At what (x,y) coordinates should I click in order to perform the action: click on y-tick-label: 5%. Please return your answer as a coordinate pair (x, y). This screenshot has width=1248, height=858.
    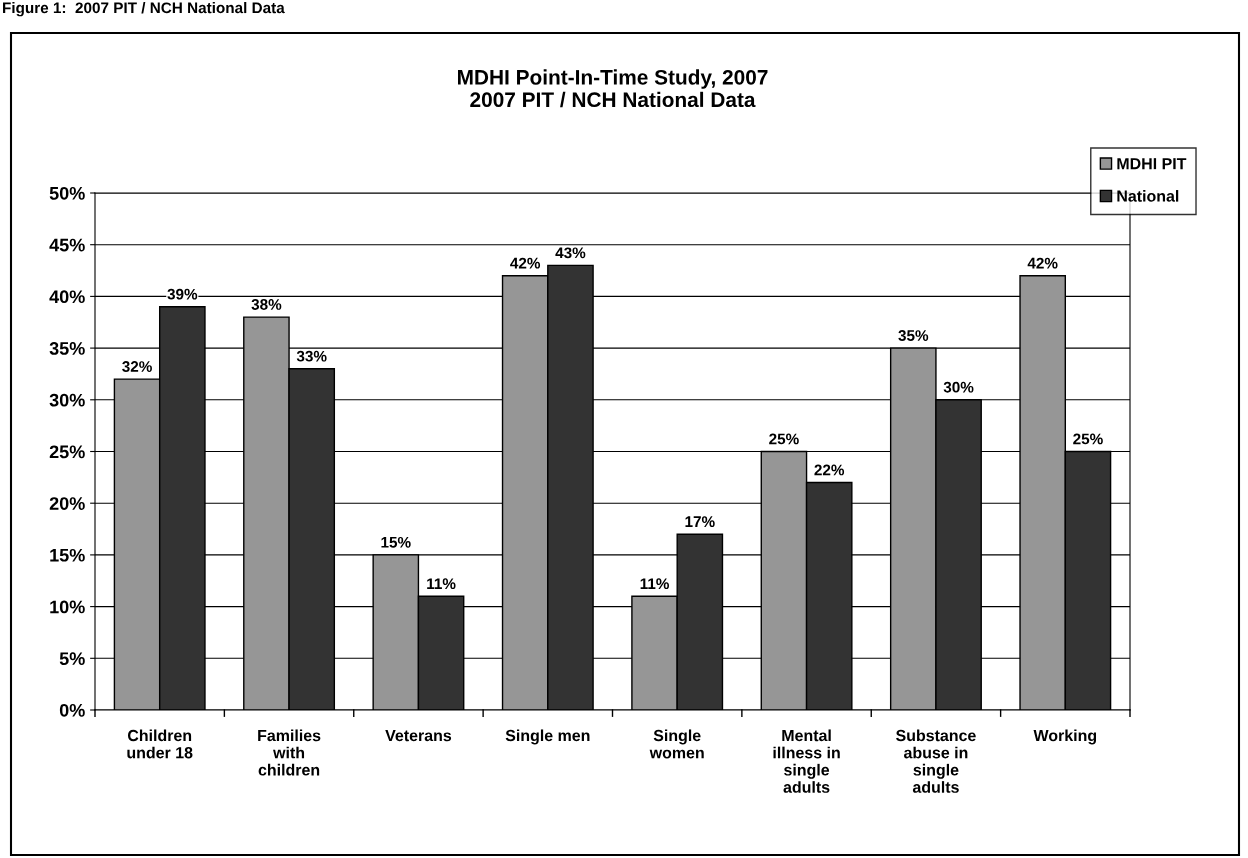
    Looking at the image, I should click on (72, 659).